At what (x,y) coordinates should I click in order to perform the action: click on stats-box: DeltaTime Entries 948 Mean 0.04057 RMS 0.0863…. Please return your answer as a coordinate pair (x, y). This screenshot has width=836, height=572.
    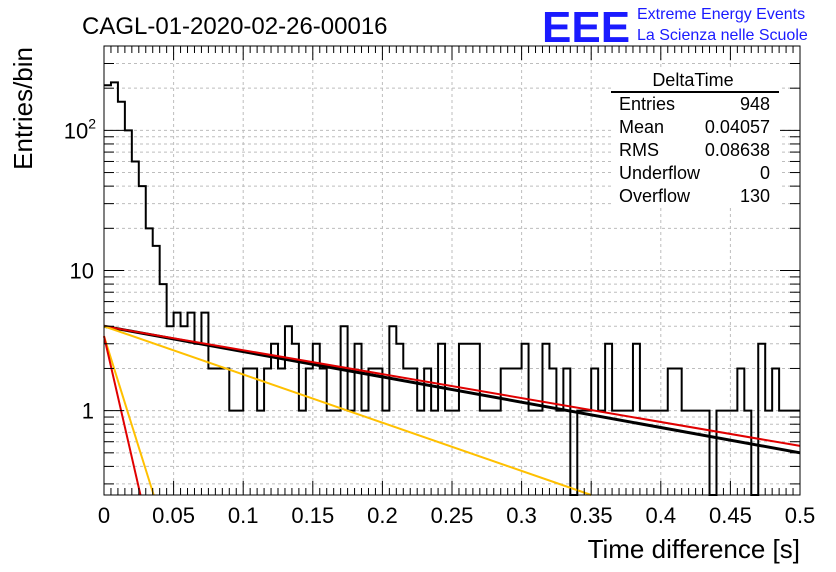
    Looking at the image, I should click on (695, 139).